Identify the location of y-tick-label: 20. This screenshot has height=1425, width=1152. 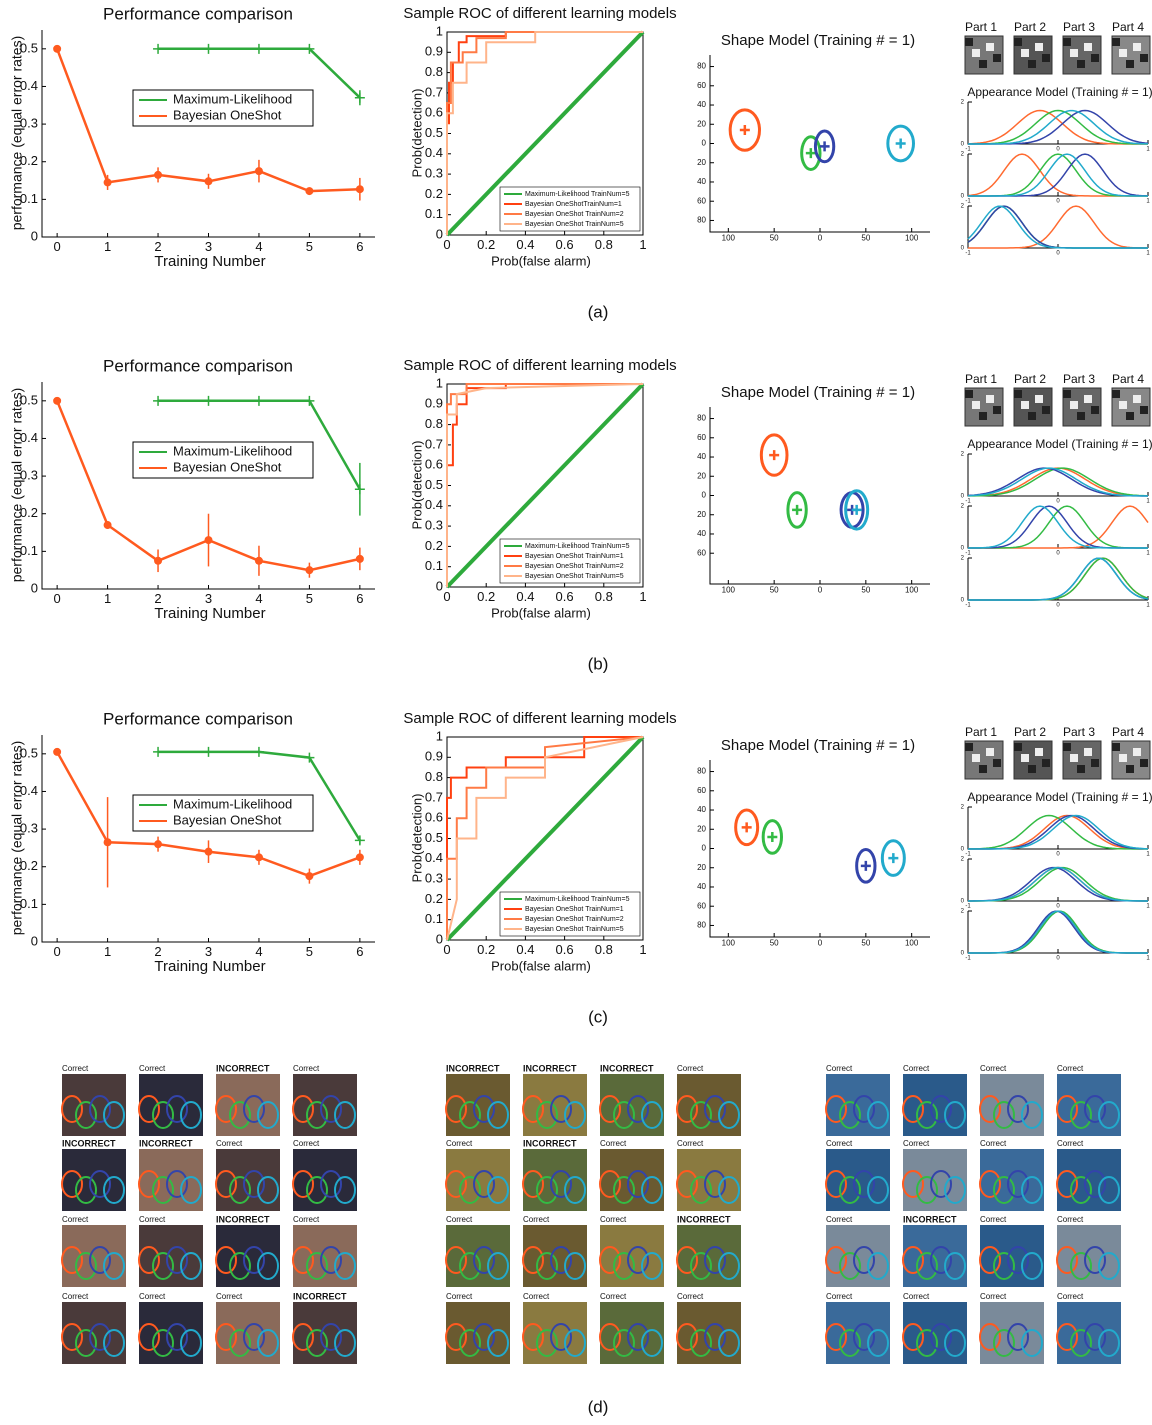
(701, 867).